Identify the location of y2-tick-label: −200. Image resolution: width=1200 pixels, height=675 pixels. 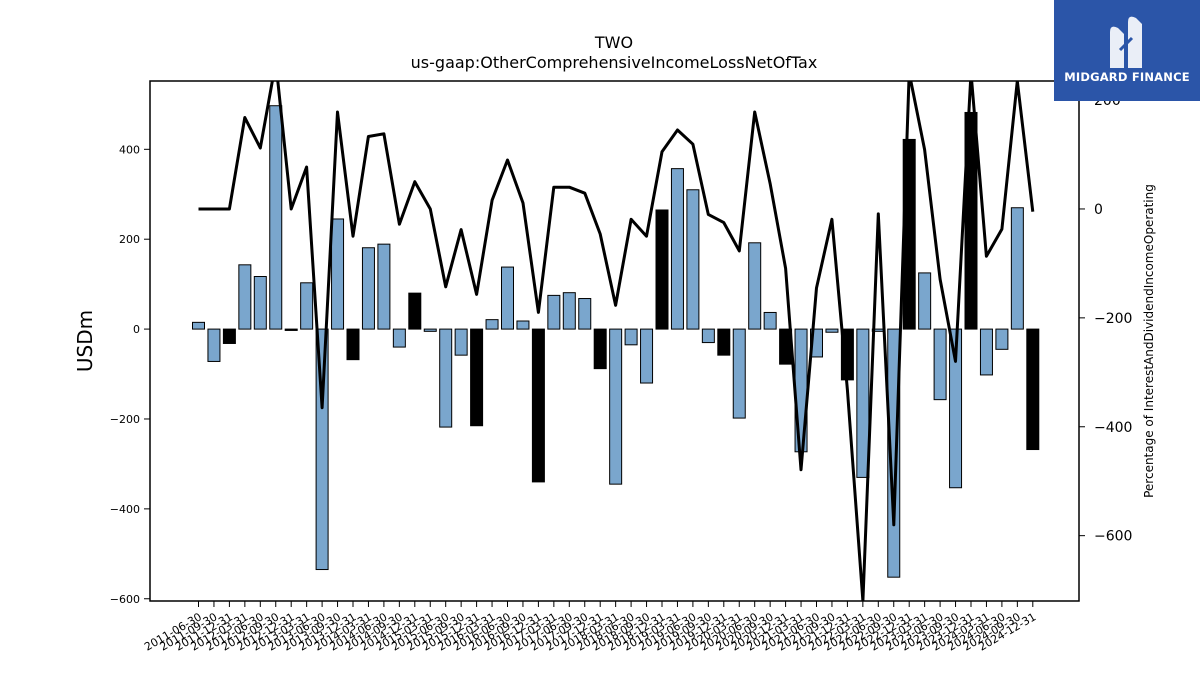
(1113, 319).